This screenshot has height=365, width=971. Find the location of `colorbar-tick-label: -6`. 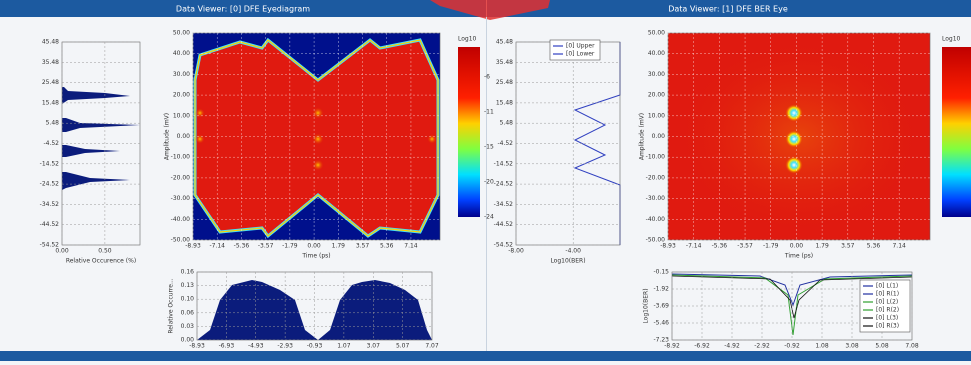

colorbar-tick-label: -6 is located at coordinates (487, 77).